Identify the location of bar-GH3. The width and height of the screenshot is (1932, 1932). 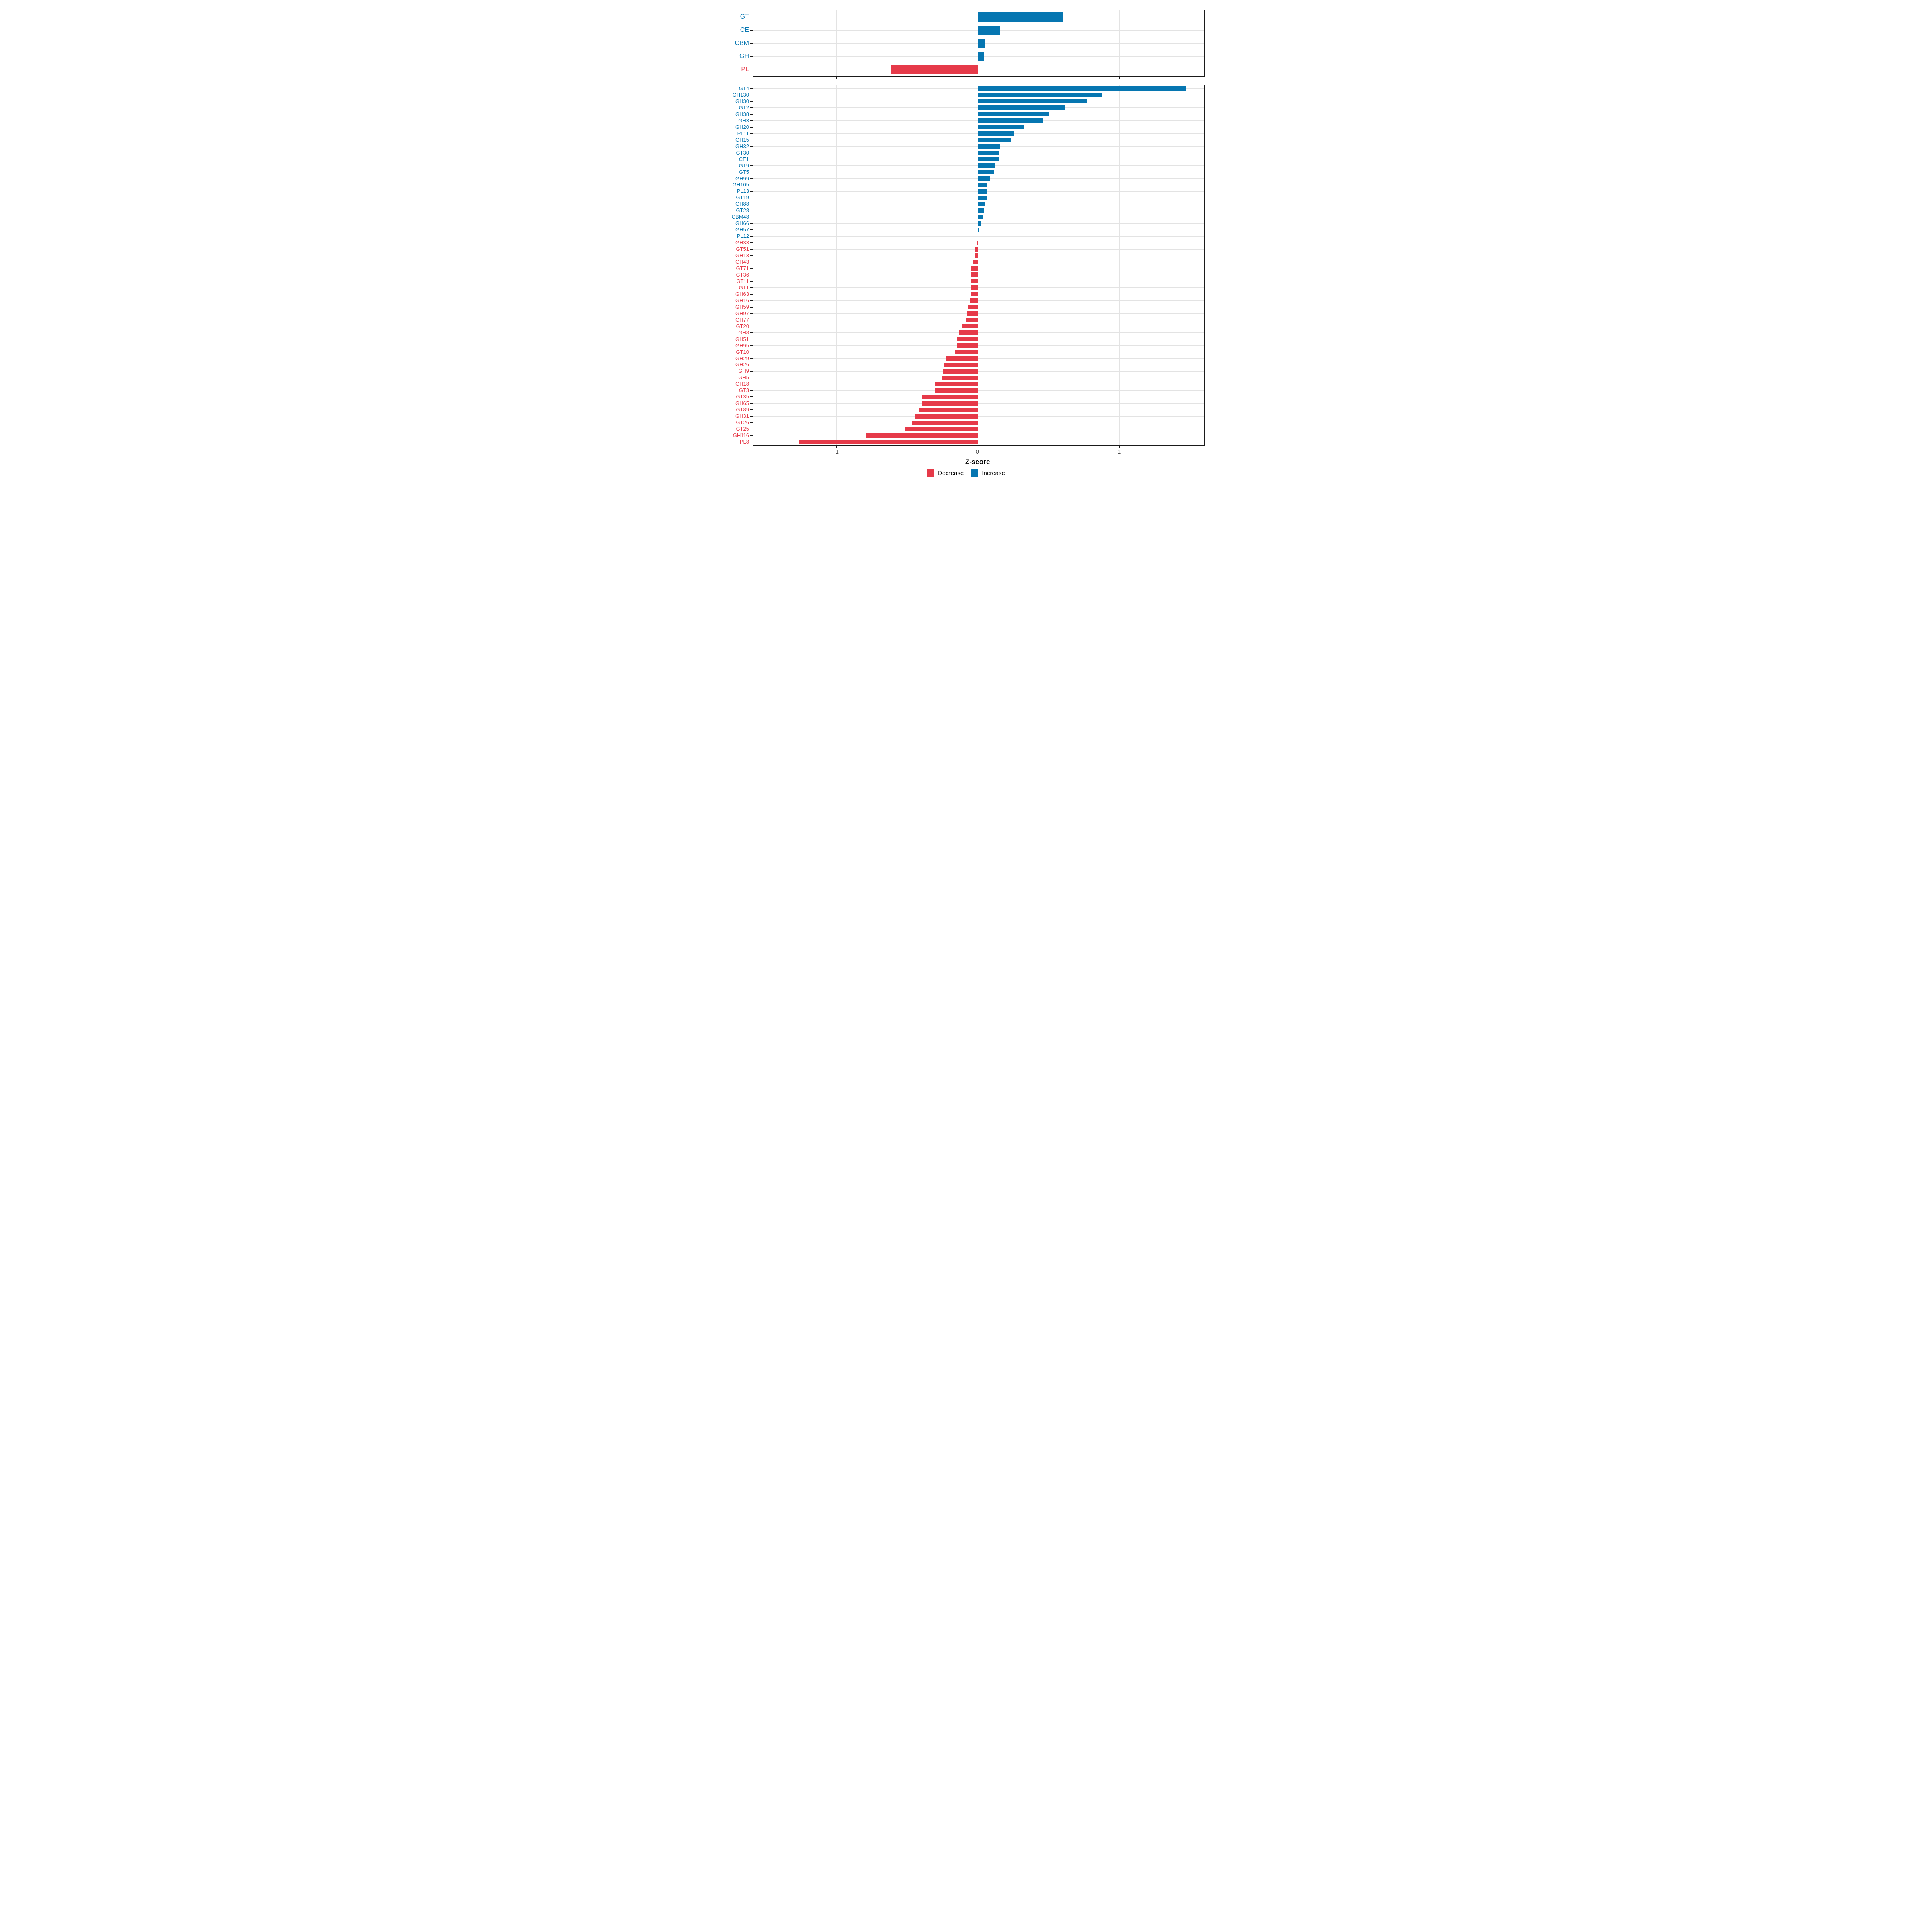
(1010, 121).